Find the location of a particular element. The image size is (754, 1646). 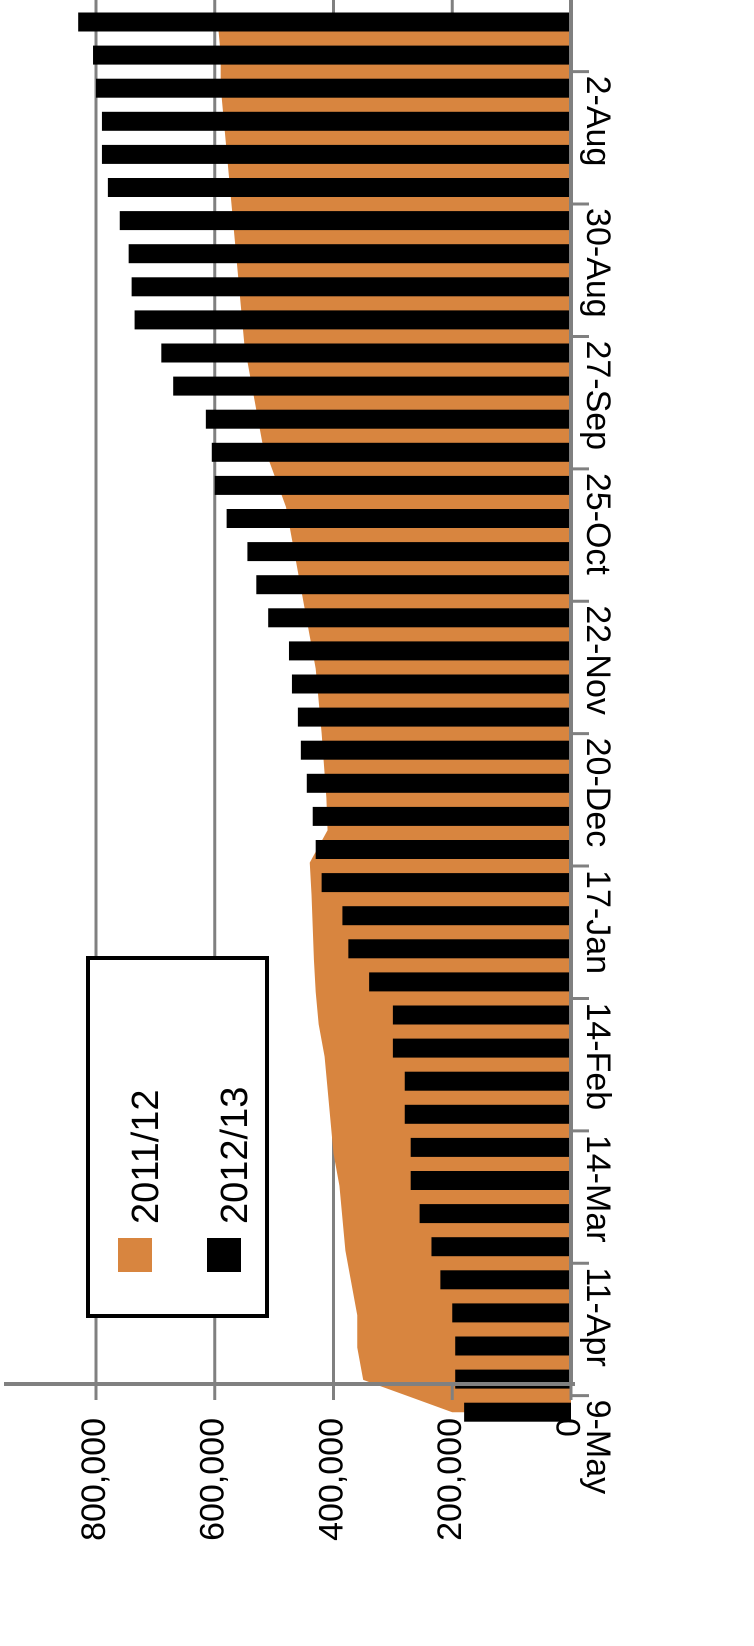

y-tick-label-1: 200,000 is located at coordinates (450, 1479).